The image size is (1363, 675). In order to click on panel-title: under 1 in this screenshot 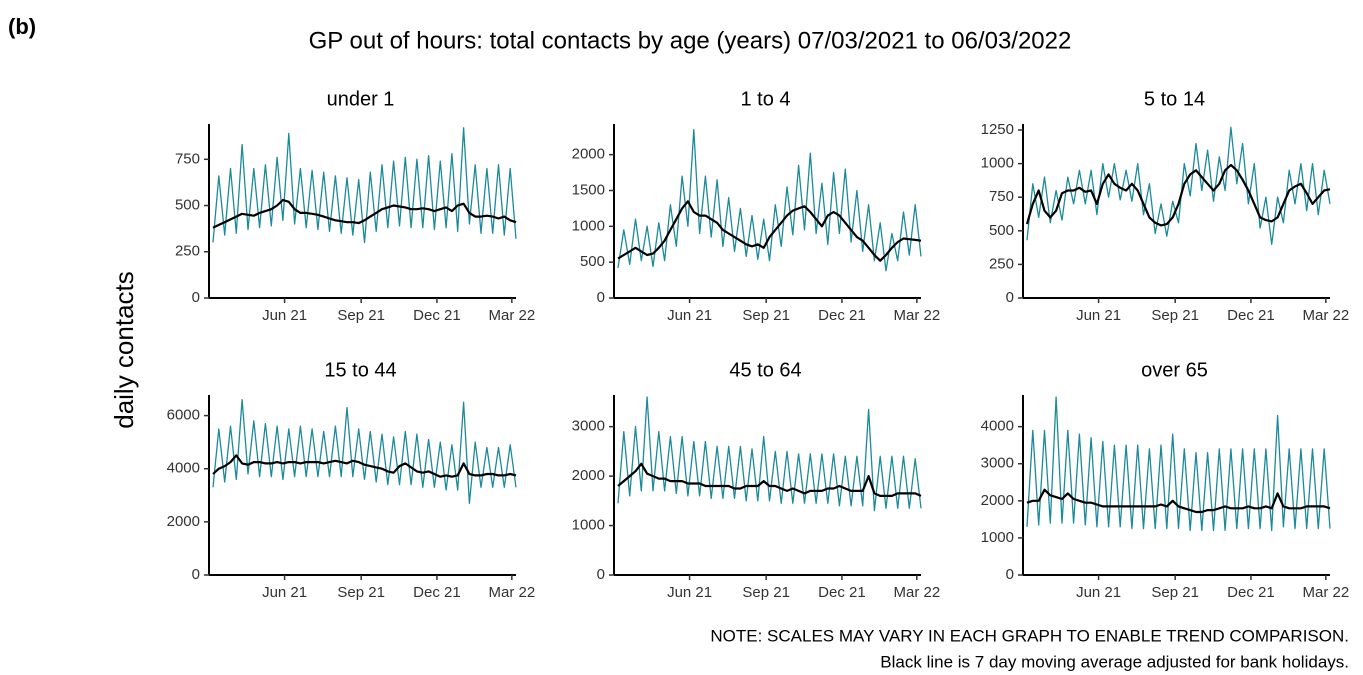, I will do `click(361, 99)`.